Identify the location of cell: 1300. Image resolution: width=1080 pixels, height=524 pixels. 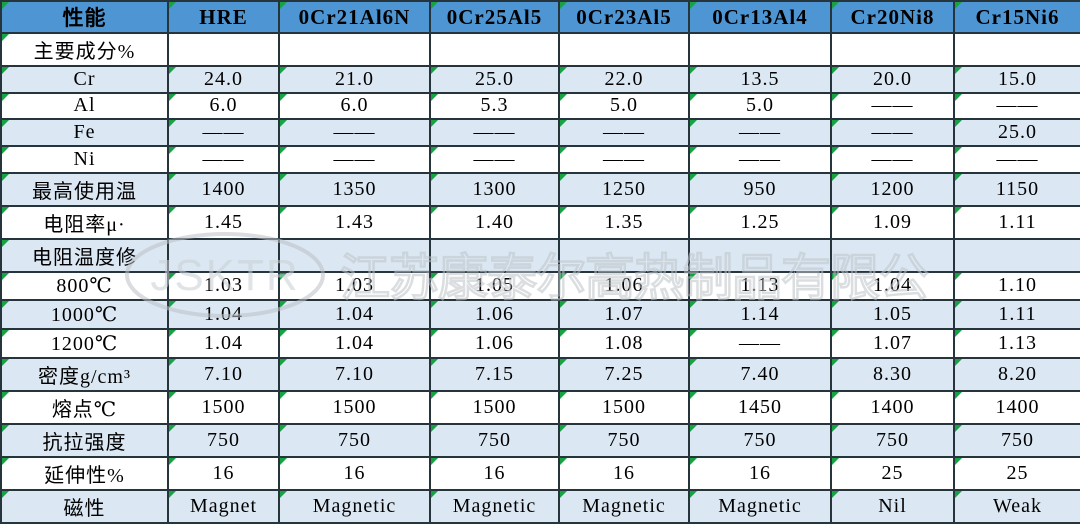
(494, 189).